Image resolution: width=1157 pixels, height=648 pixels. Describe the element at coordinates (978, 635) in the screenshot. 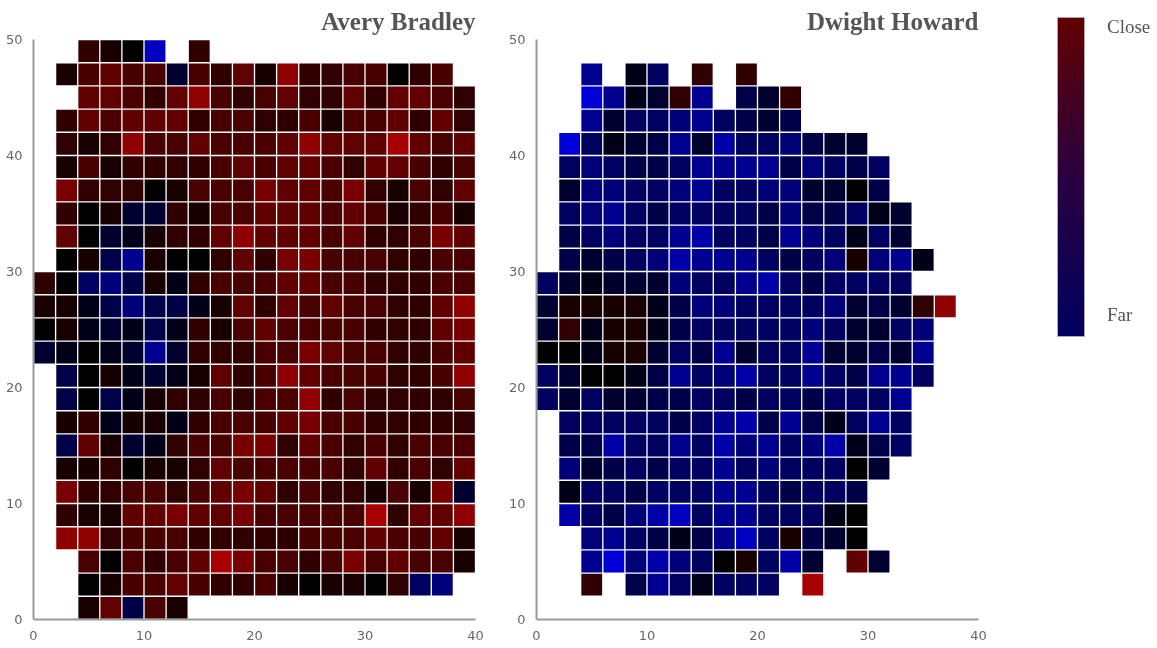

I see `x-tick-label: 40` at that location.